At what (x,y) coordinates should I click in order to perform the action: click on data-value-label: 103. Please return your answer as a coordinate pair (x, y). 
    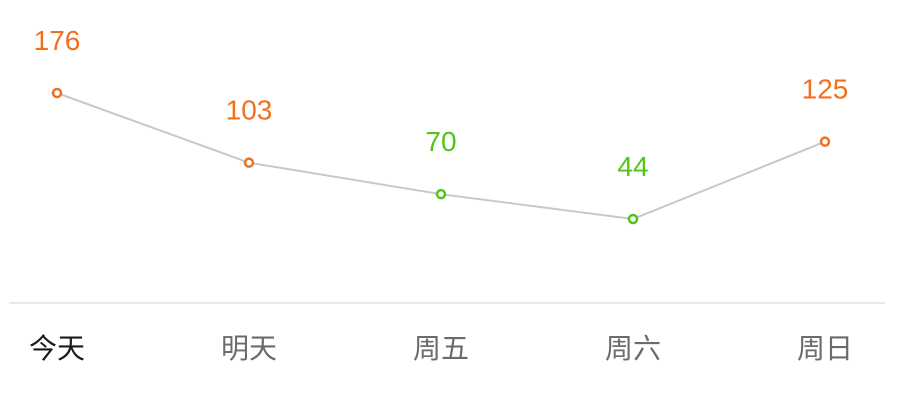
    Looking at the image, I should click on (249, 110).